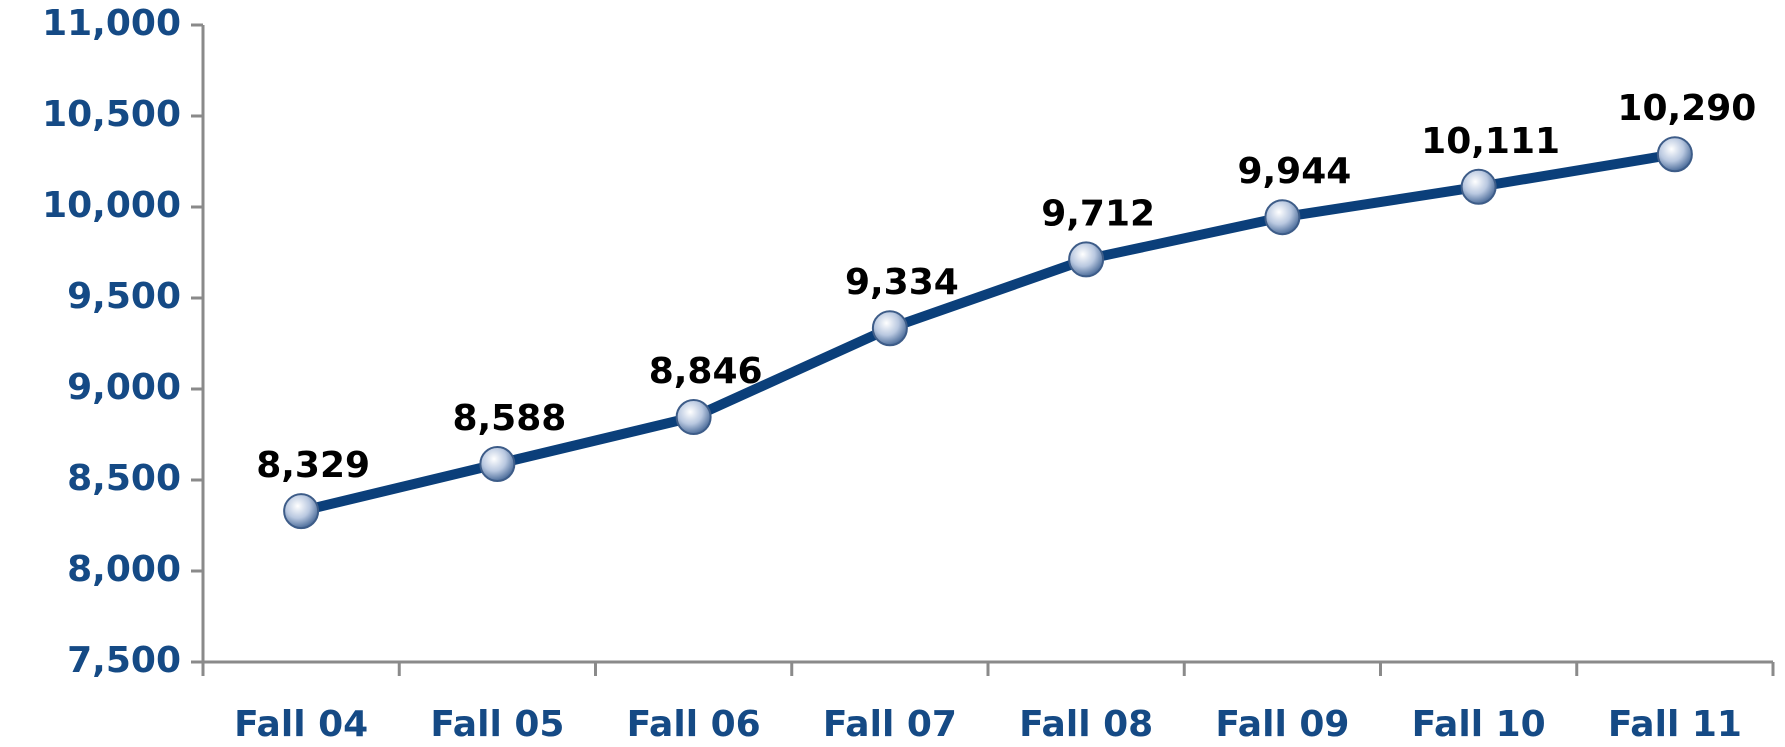 Image resolution: width=1785 pixels, height=747 pixels. Describe the element at coordinates (124, 478) in the screenshot. I see `y-tick-label: 8,500` at that location.